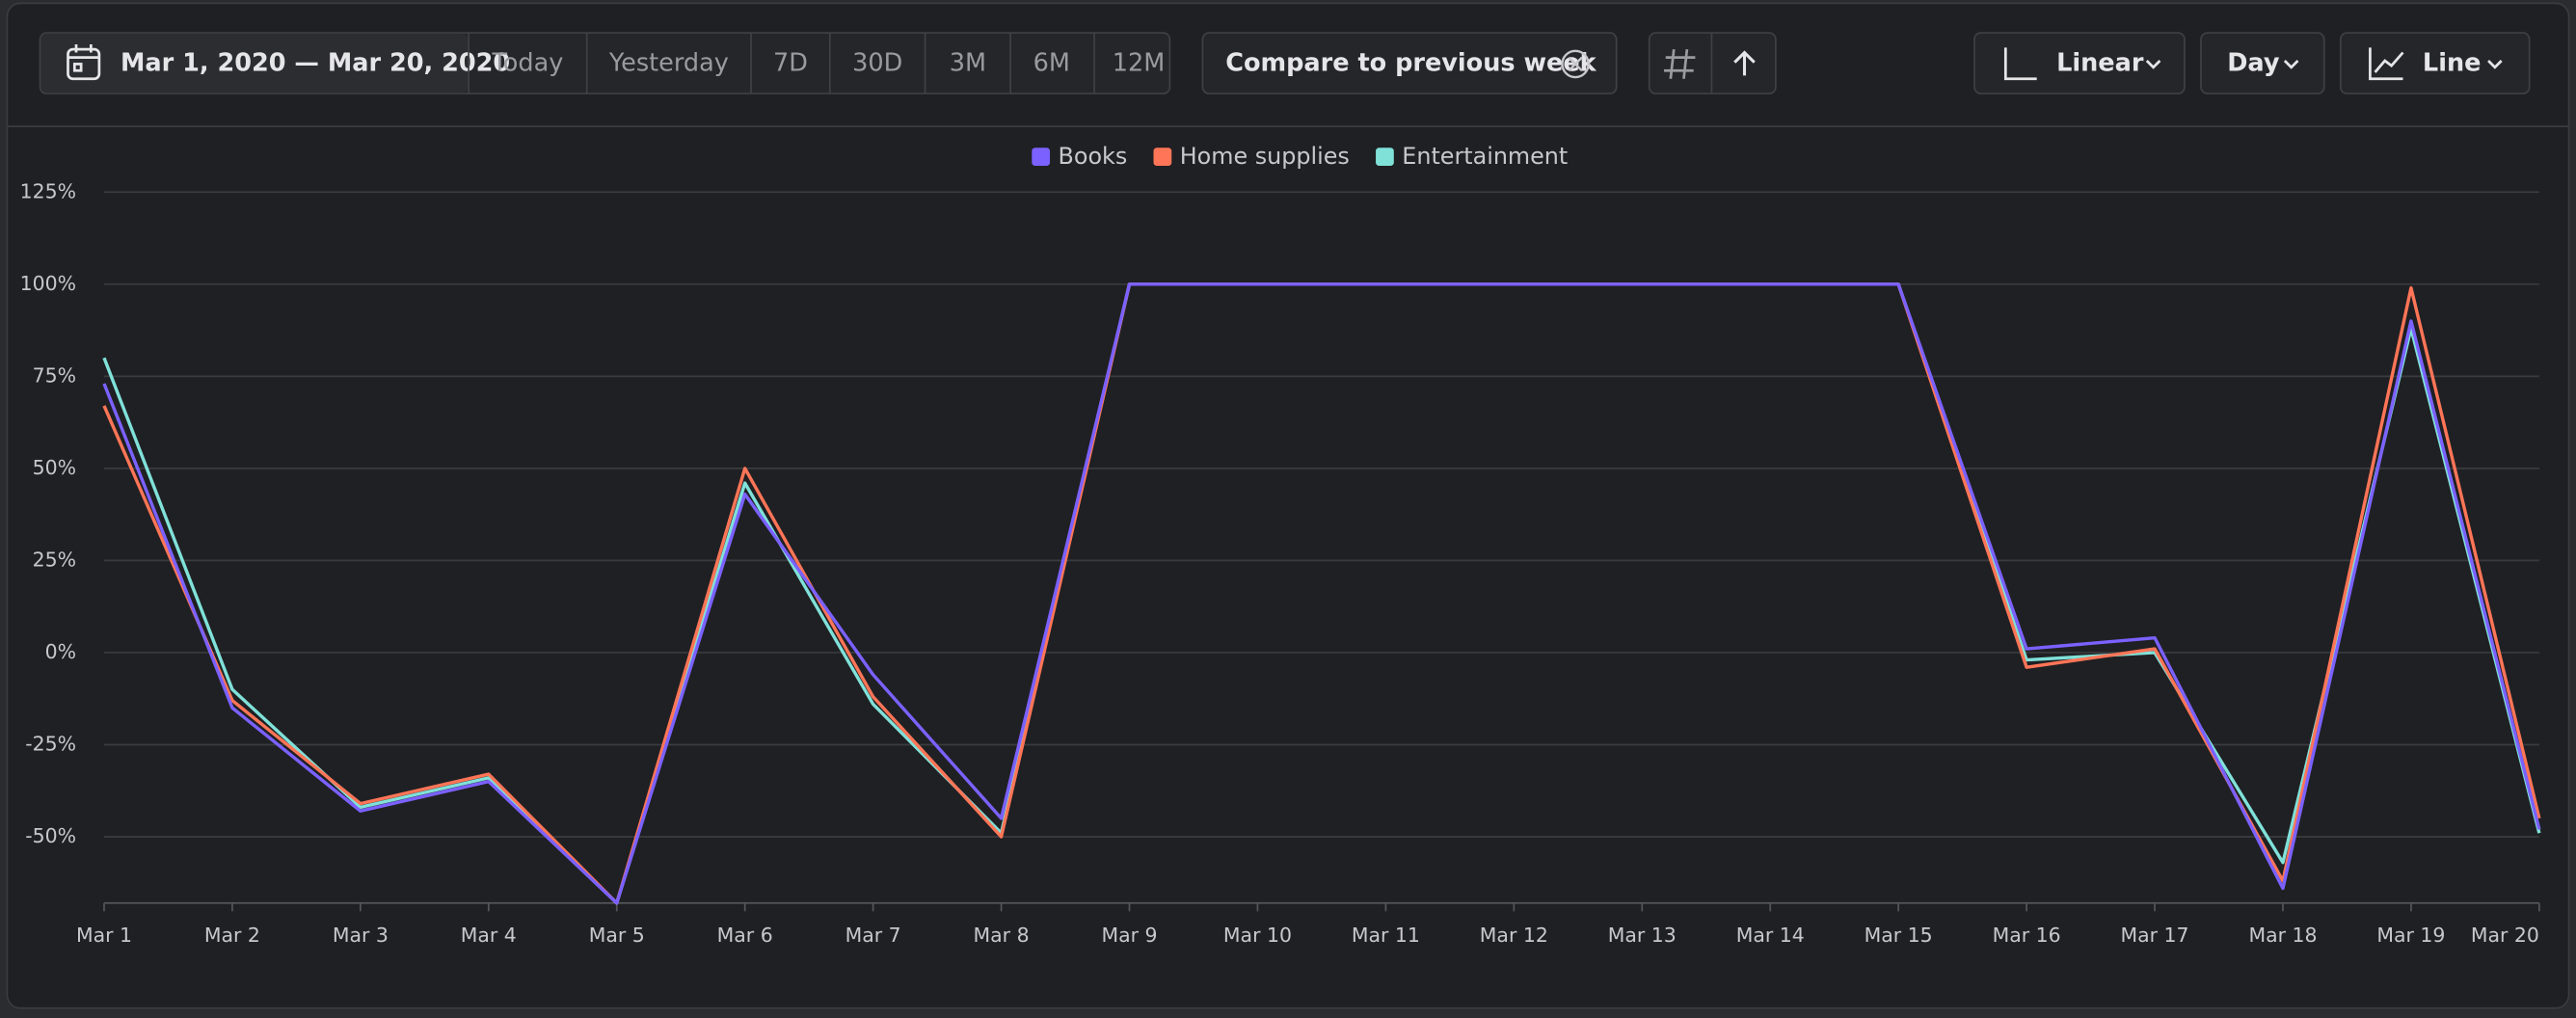 Image resolution: width=2576 pixels, height=1018 pixels. I want to click on x-tick-label: Mar 17, so click(2155, 935).